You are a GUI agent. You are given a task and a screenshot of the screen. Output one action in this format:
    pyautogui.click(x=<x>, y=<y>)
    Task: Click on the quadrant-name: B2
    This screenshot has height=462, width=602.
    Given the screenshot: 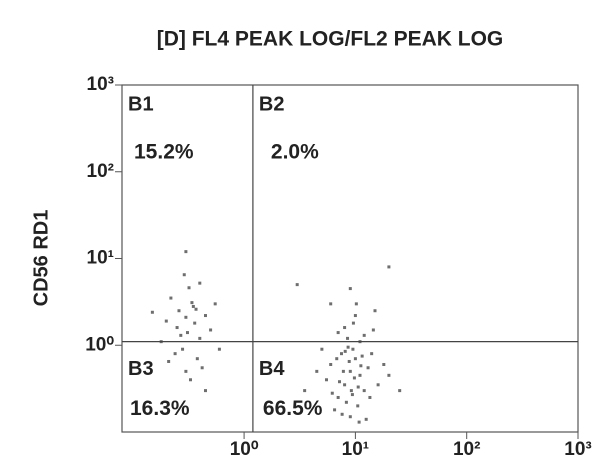 What is the action you would take?
    pyautogui.click(x=272, y=104)
    